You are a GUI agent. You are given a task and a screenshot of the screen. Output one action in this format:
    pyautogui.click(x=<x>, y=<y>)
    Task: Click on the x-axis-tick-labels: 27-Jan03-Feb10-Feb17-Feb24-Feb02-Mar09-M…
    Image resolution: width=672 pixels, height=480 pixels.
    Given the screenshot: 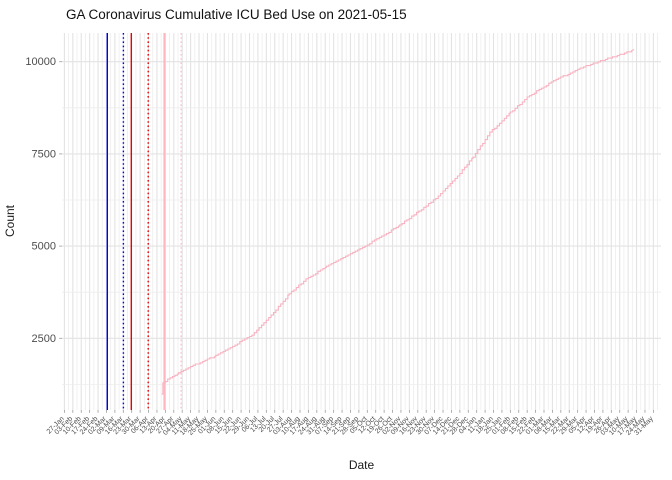 What is the action you would take?
    pyautogui.click(x=350, y=426)
    